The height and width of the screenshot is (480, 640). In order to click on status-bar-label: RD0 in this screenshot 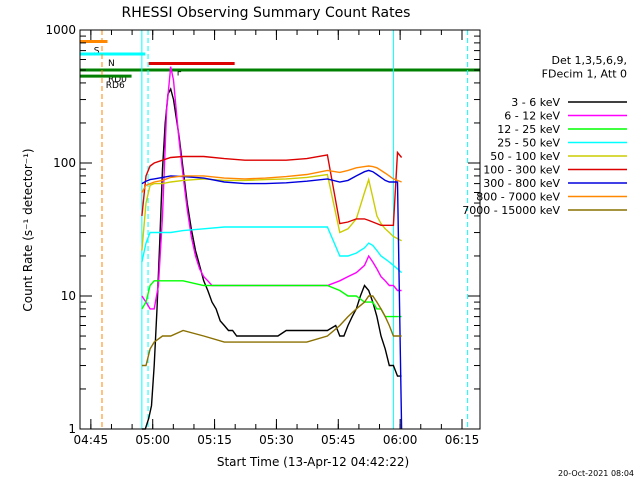, I will do `click(117, 80)`.